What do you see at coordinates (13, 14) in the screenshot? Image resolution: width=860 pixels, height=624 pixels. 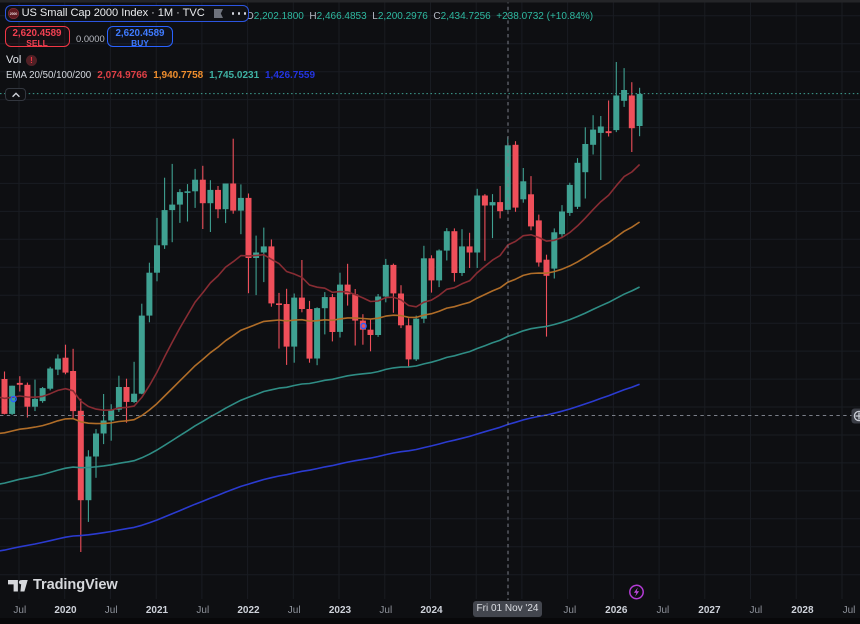 I see `svg-text: 2000` at bounding box center [13, 14].